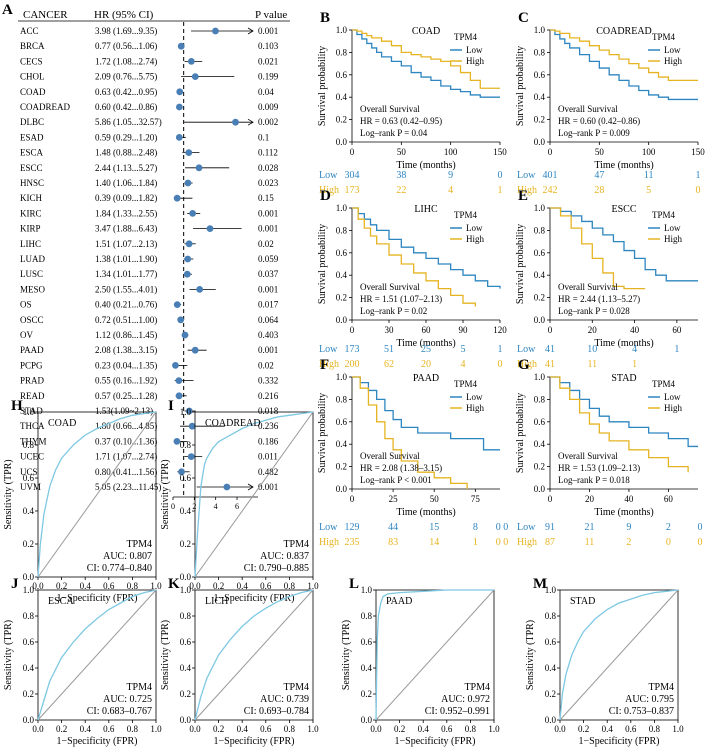 This screenshot has width=710, height=752. Describe the element at coordinates (393, 527) in the screenshot. I see `risk-low-value: 44` at that location.